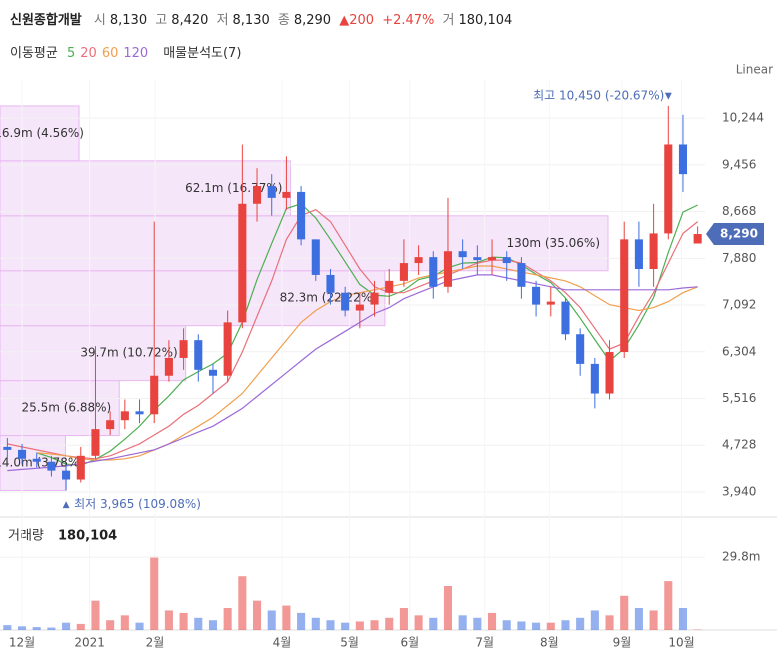  I want to click on profile-label: 25.5m (6.88%), so click(67, 408).